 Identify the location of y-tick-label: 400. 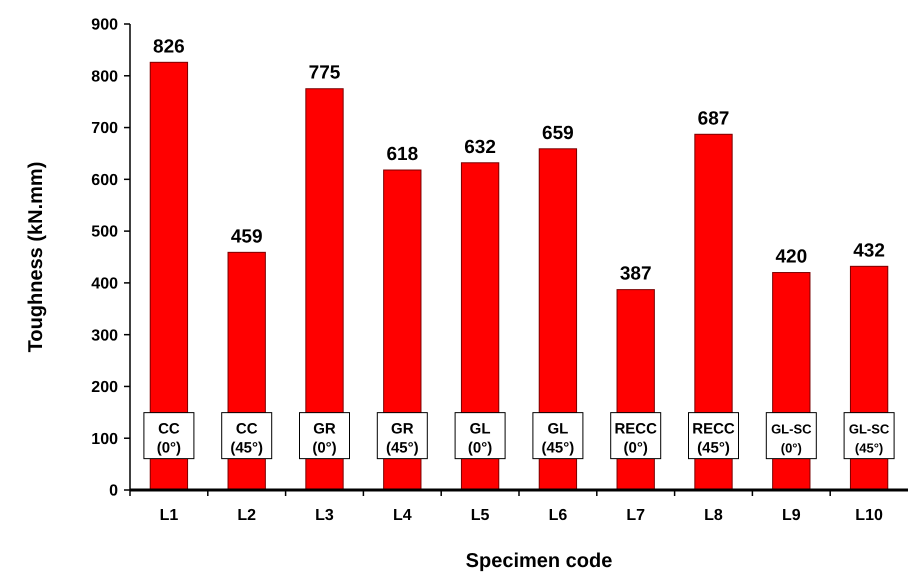
(104, 283).